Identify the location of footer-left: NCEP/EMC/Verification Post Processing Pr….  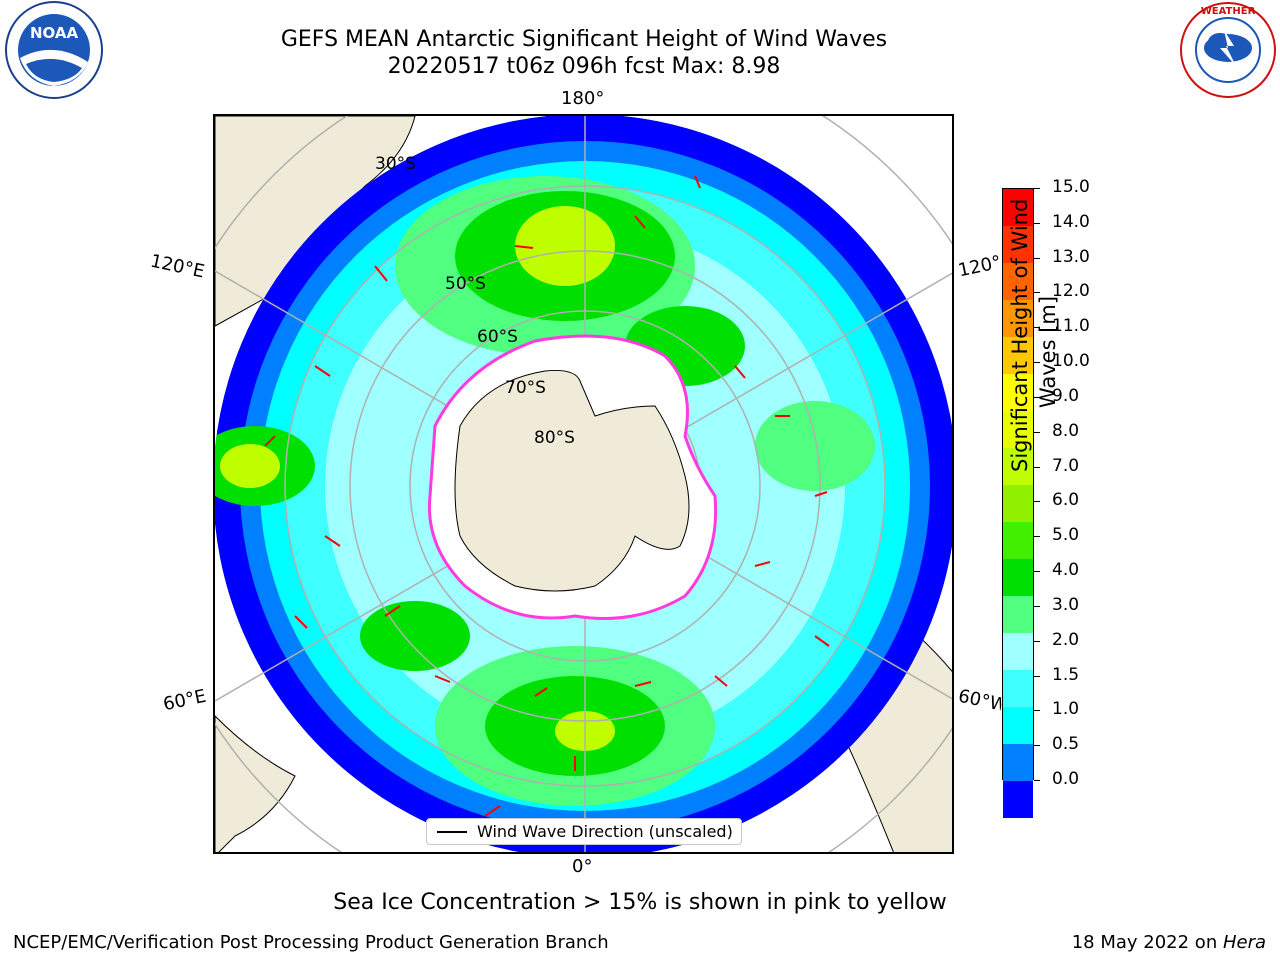
(311, 942).